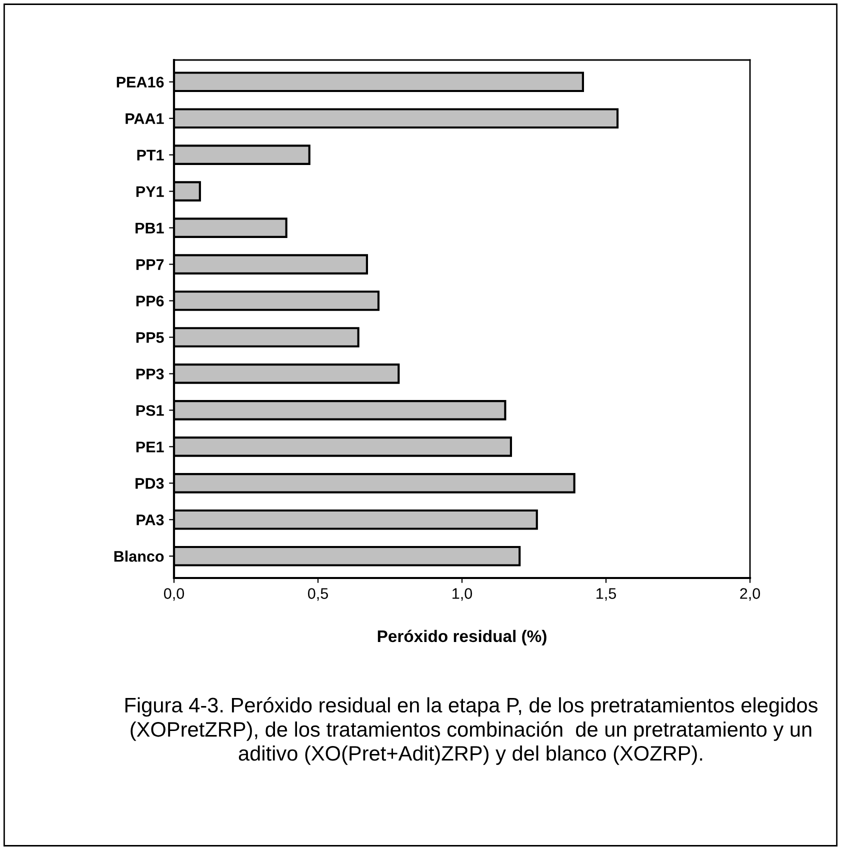 The width and height of the screenshot is (841, 850). What do you see at coordinates (140, 82) in the screenshot?
I see `y-tick-label: PEA16` at bounding box center [140, 82].